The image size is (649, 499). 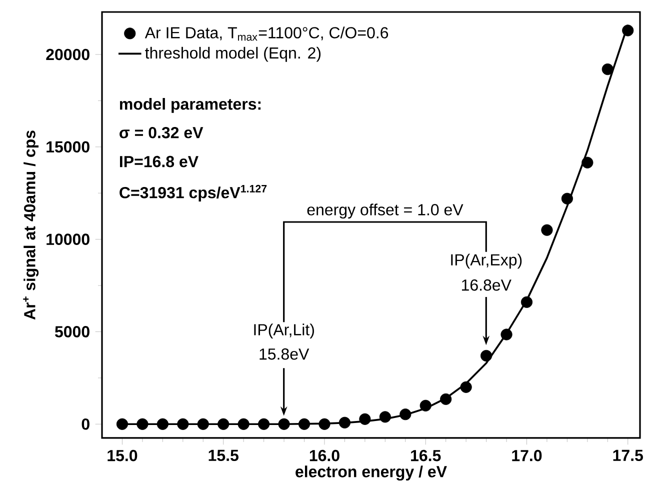 What do you see at coordinates (628, 456) in the screenshot?
I see `x-tick-label: 17.5` at bounding box center [628, 456].